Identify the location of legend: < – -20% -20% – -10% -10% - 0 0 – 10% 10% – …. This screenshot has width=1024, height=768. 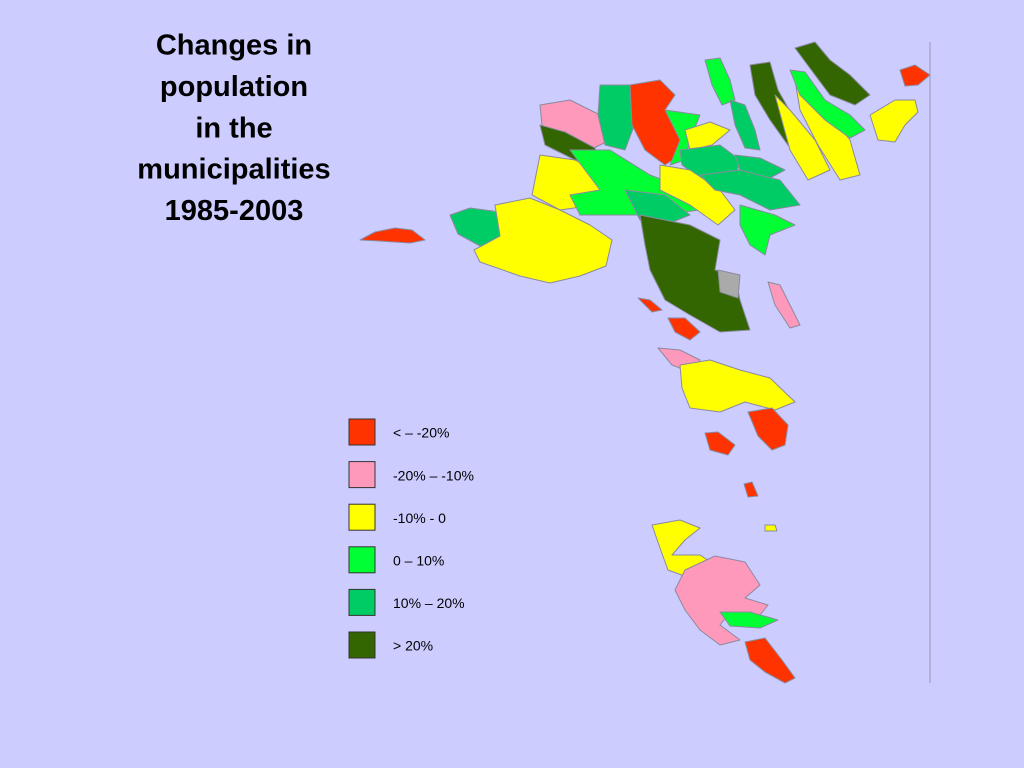
(411, 538).